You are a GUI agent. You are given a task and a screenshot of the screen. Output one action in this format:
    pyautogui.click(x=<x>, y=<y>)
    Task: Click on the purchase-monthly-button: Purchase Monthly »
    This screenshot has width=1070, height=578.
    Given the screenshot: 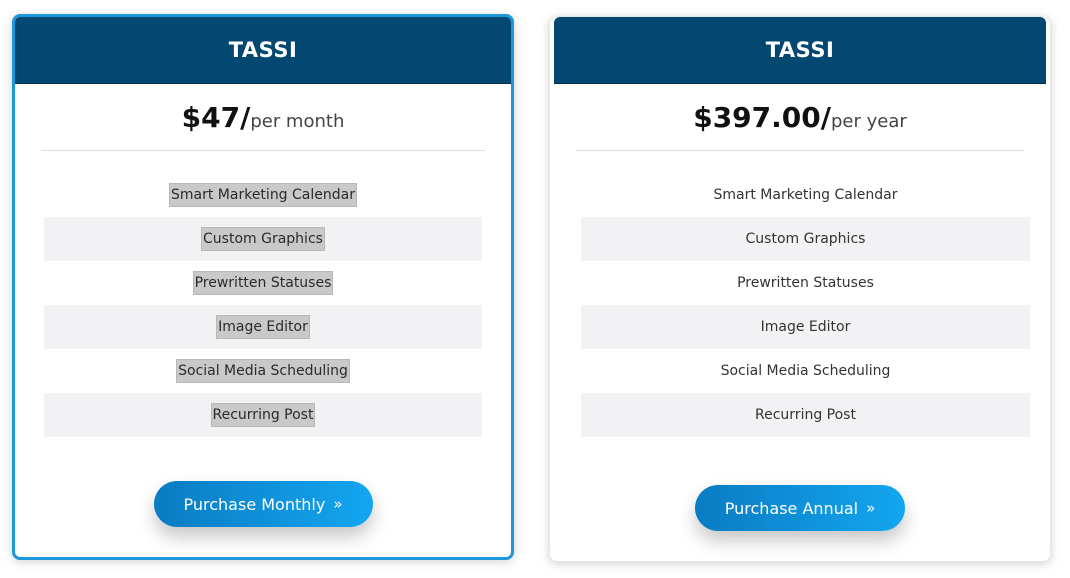 What is the action you would take?
    pyautogui.click(x=263, y=504)
    